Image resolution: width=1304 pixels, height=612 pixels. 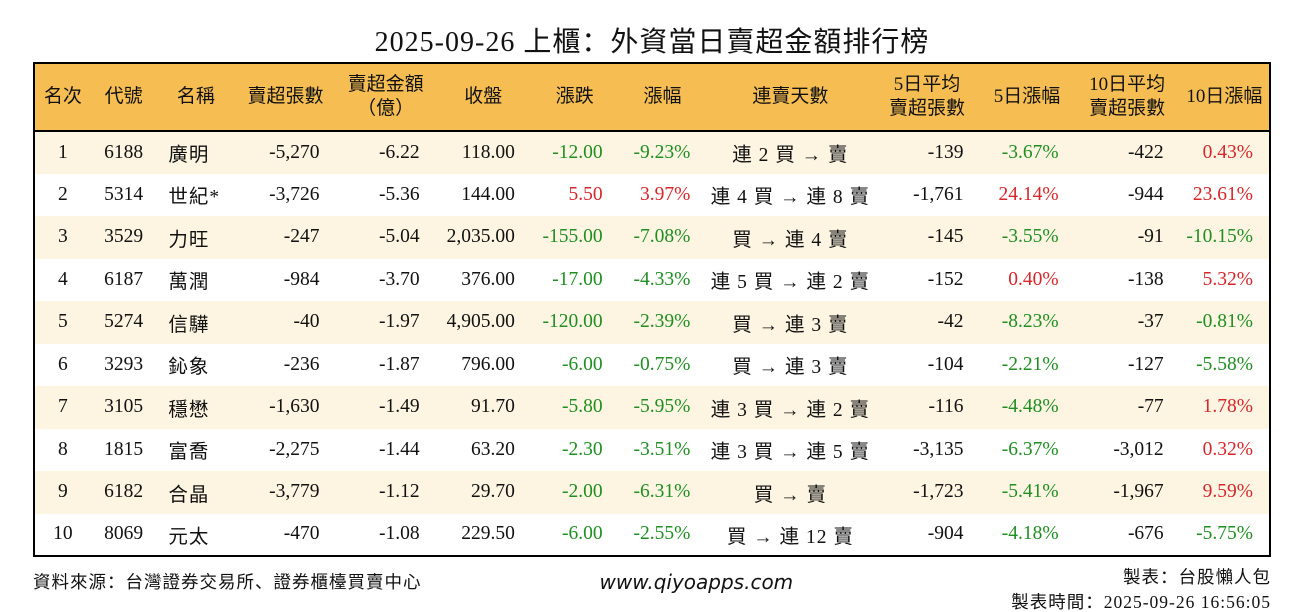 What do you see at coordinates (1224, 364) in the screenshot?
I see `cell-pct10: -5.58%` at bounding box center [1224, 364].